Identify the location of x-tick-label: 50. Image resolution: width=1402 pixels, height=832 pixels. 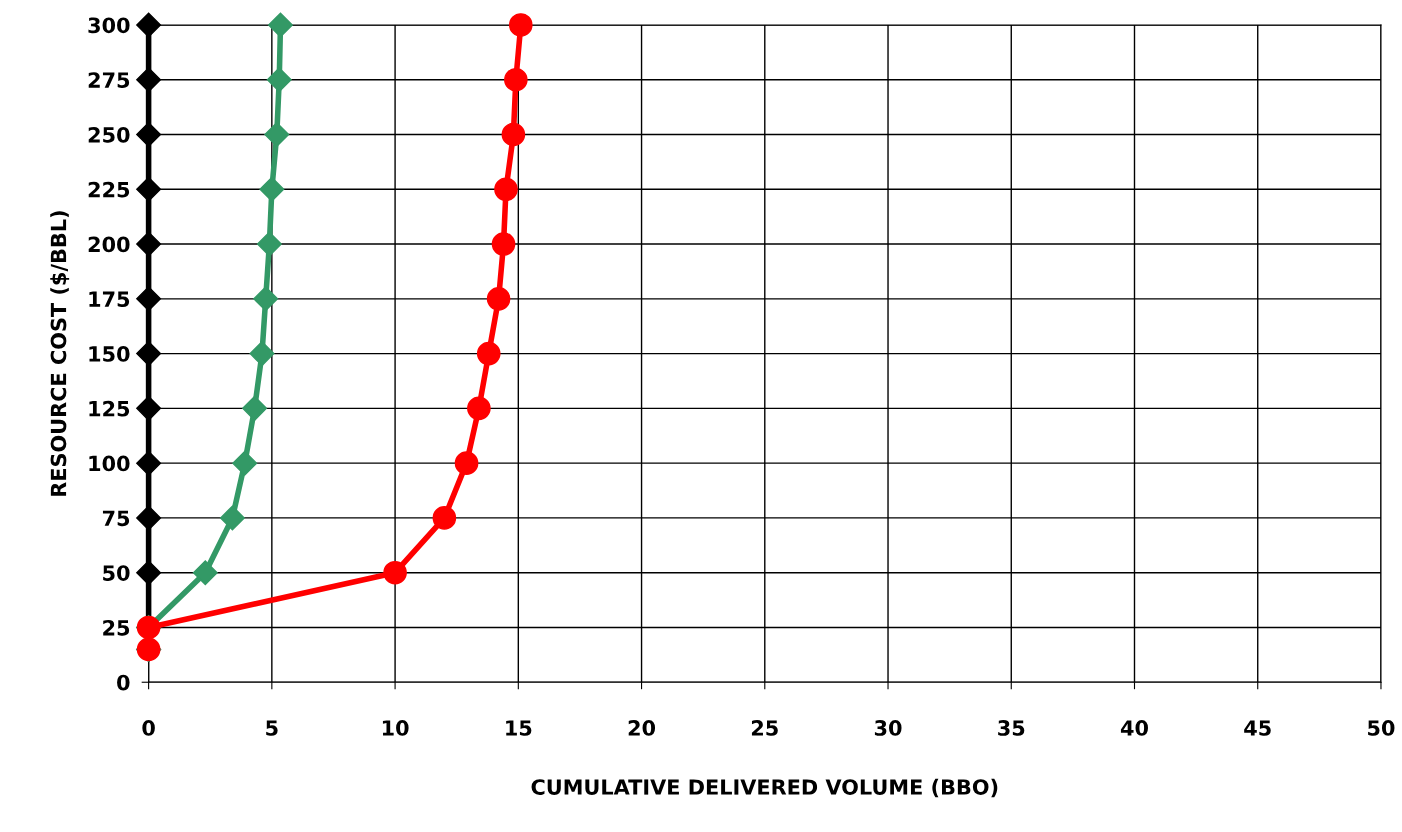
(1381, 728).